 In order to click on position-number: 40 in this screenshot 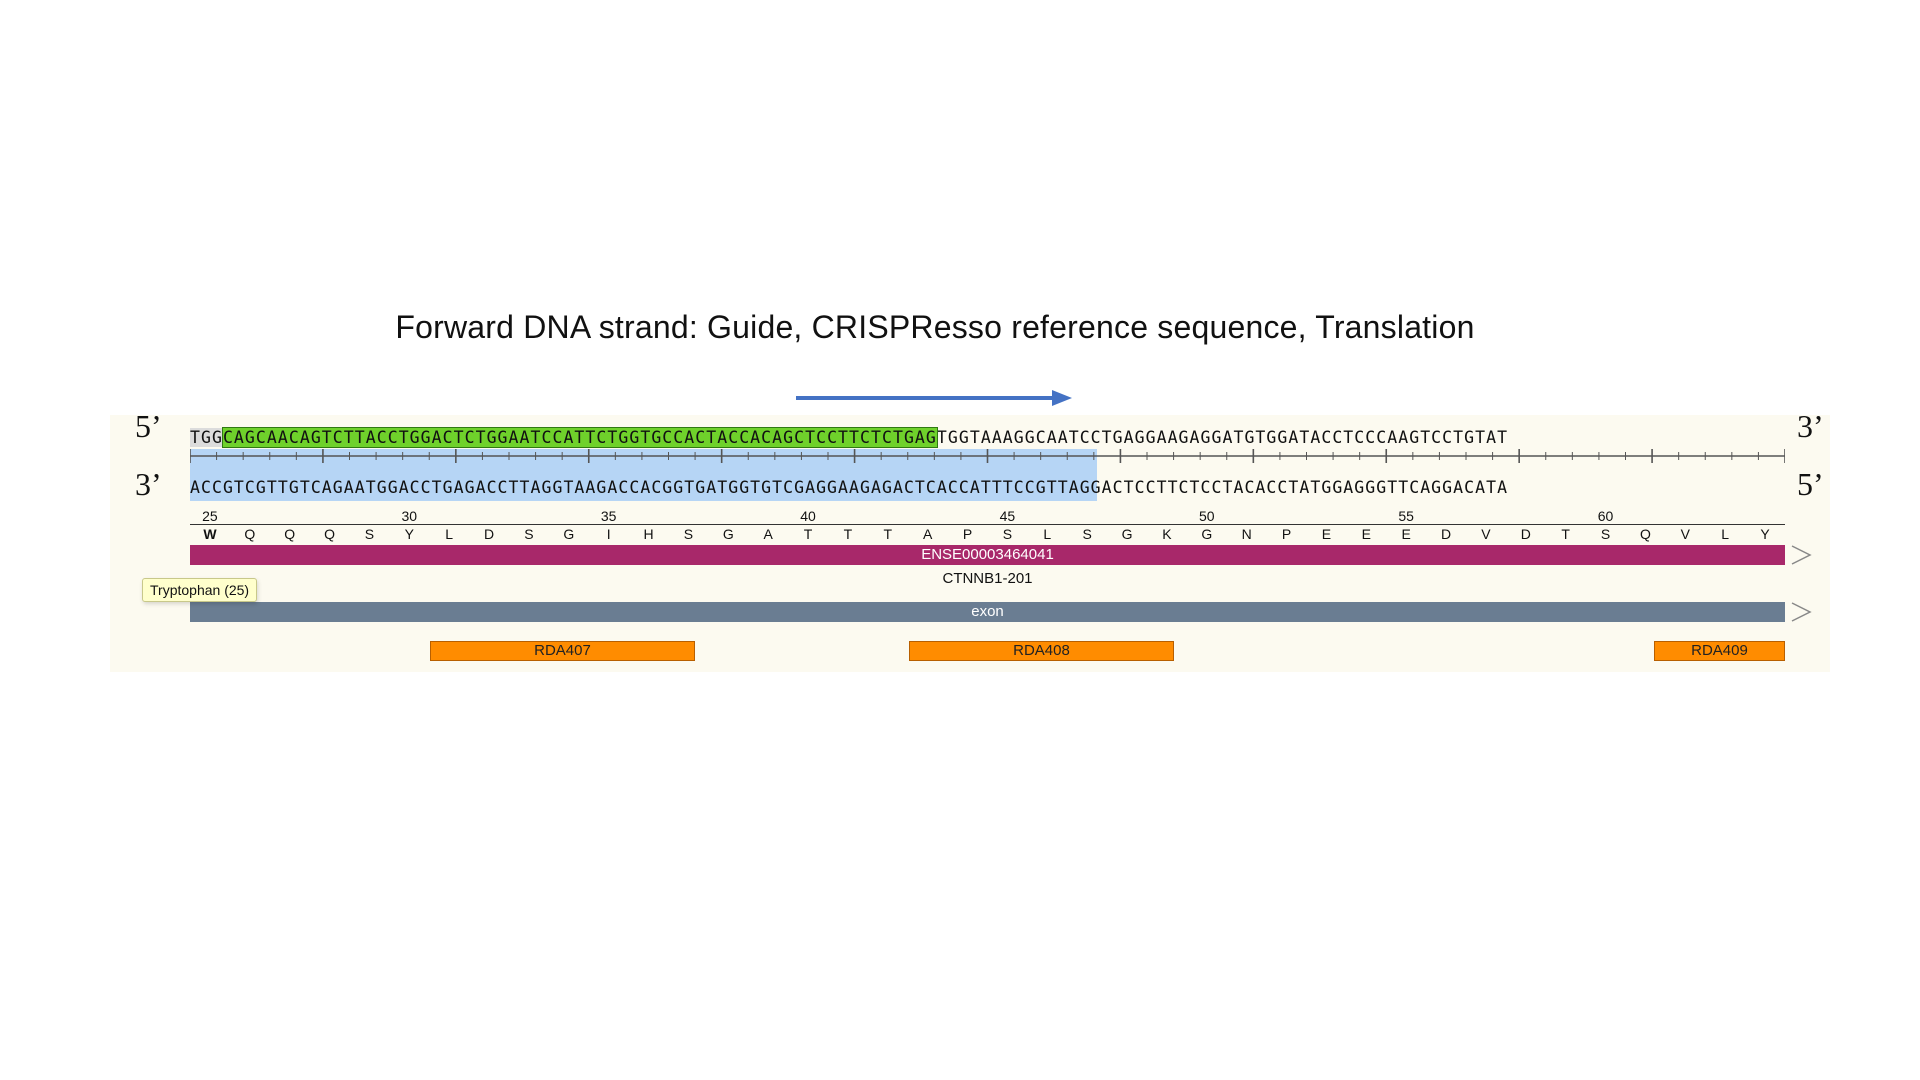, I will do `click(808, 516)`.